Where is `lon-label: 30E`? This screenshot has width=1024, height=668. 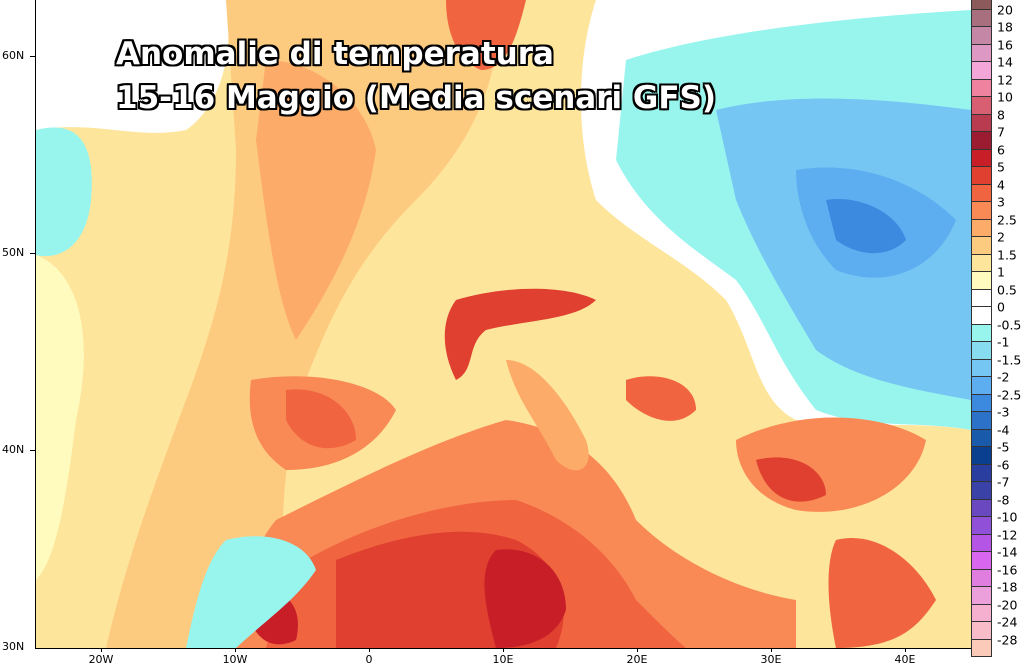 lon-label: 30E is located at coordinates (771, 659).